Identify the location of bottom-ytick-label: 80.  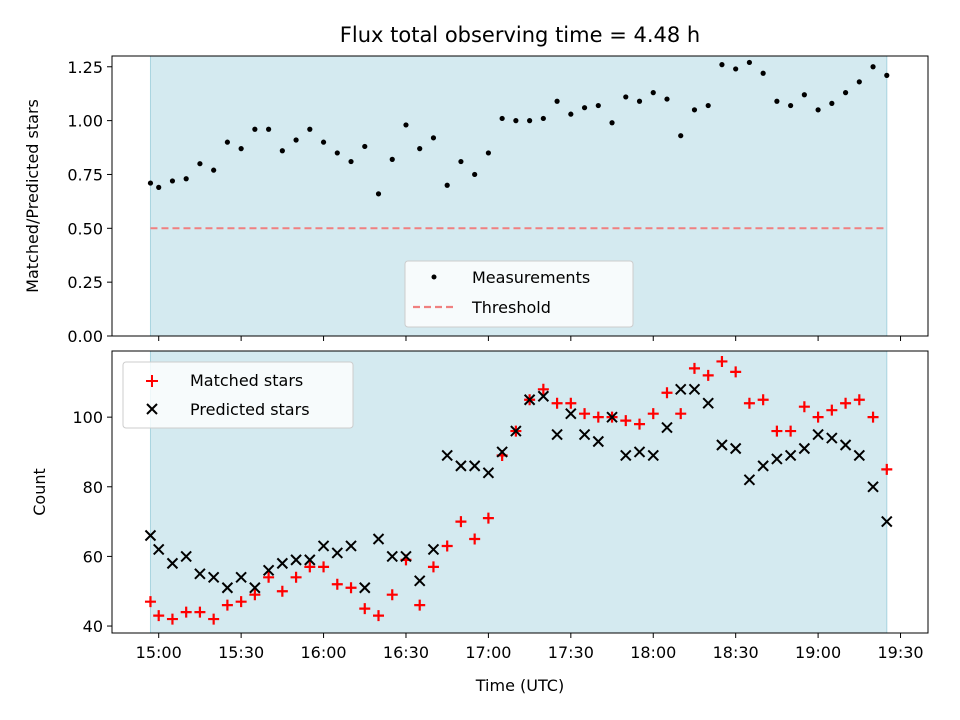
(93, 487).